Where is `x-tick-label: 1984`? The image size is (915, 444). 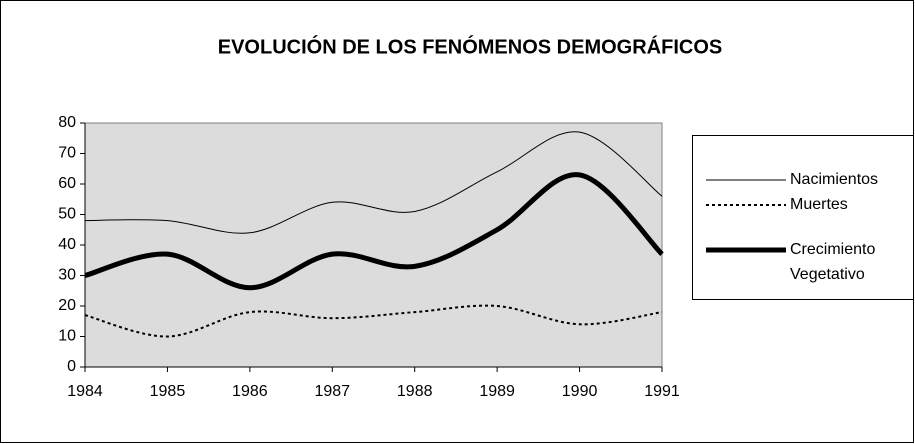 x-tick-label: 1984 is located at coordinates (85, 391).